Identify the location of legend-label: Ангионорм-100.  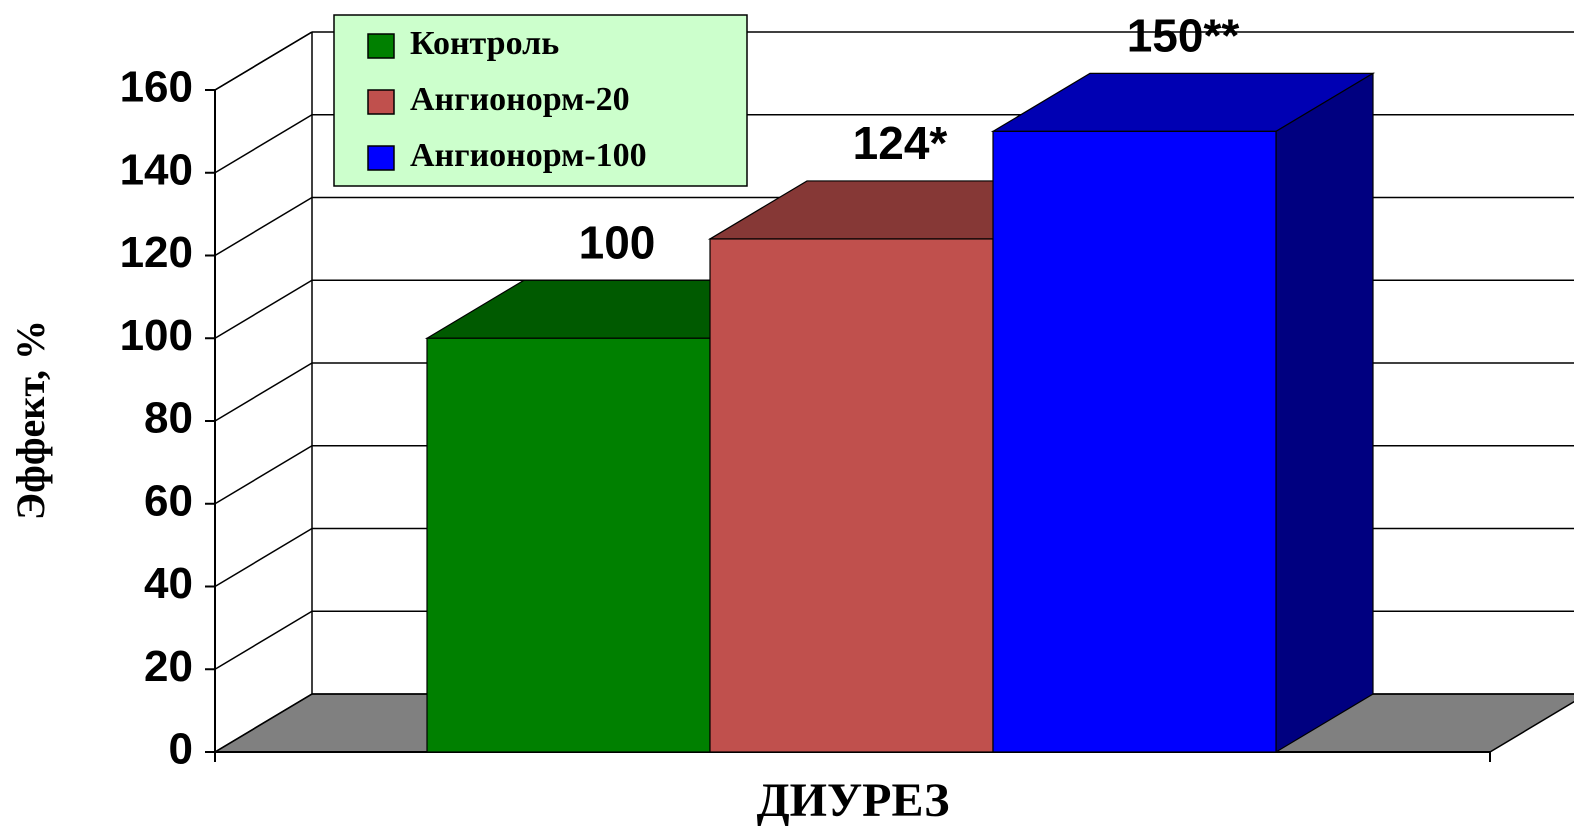
(528, 155).